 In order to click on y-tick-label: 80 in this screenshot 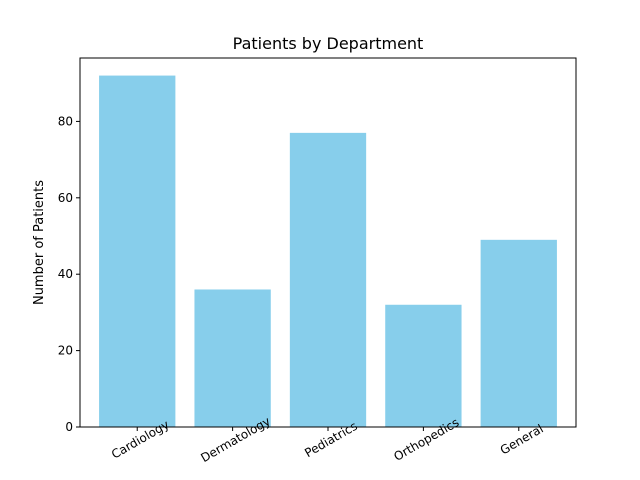, I will do `click(65, 121)`.